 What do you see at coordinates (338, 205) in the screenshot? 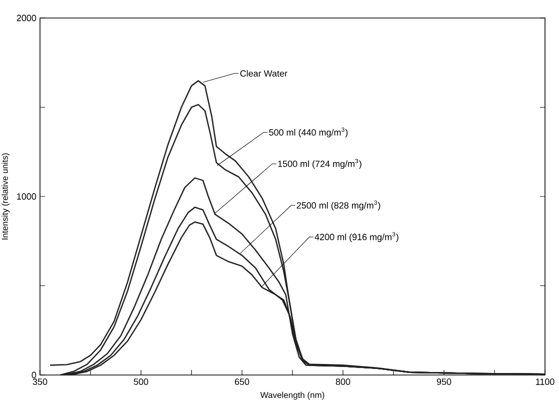
I see `annotation: 2500 ml (828 mg/m$^{3}$)` at bounding box center [338, 205].